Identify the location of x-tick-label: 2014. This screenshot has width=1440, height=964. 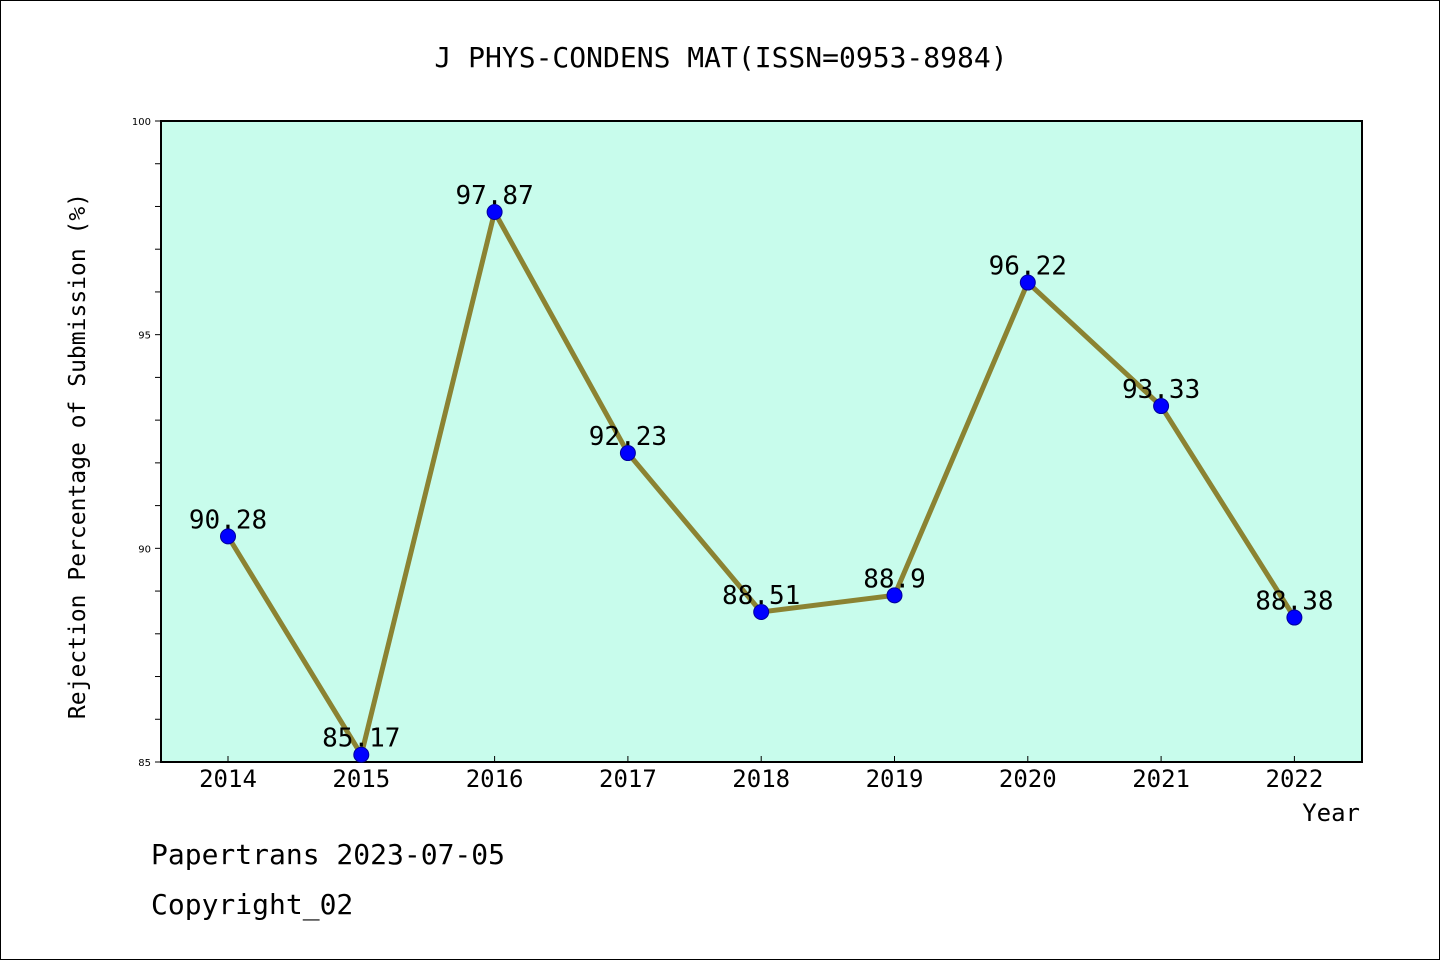
(228, 779).